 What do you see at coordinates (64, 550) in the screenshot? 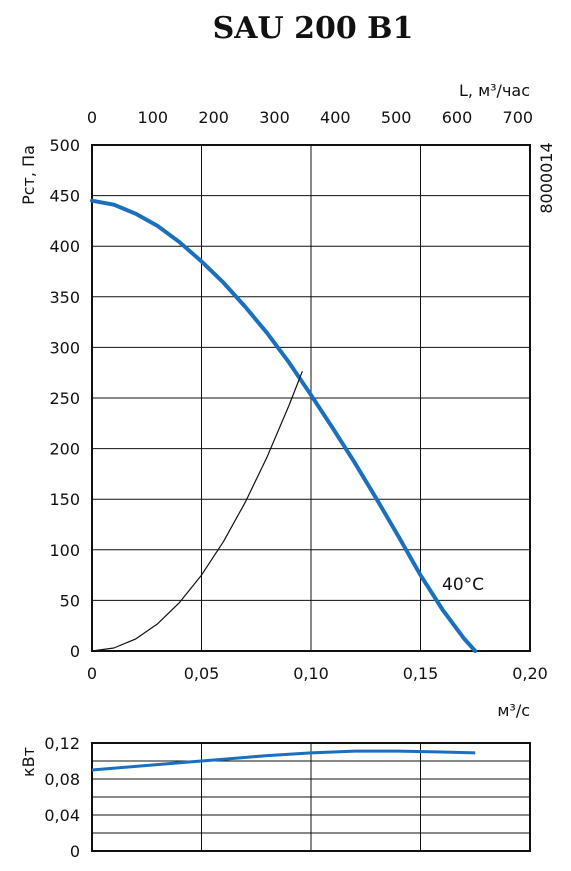
I see `y-tick-label: 100` at bounding box center [64, 550].